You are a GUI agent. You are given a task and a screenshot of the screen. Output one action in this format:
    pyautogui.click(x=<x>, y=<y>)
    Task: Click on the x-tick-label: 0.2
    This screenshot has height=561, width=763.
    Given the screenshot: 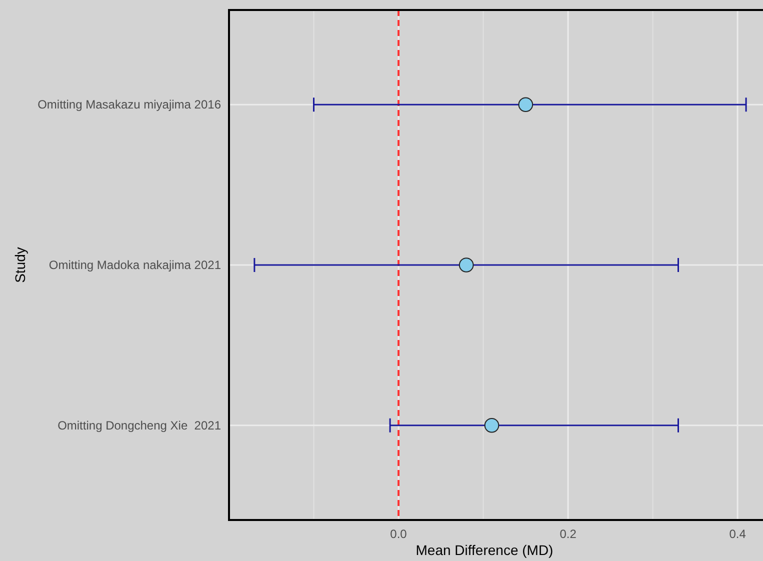 What is the action you would take?
    pyautogui.click(x=568, y=534)
    